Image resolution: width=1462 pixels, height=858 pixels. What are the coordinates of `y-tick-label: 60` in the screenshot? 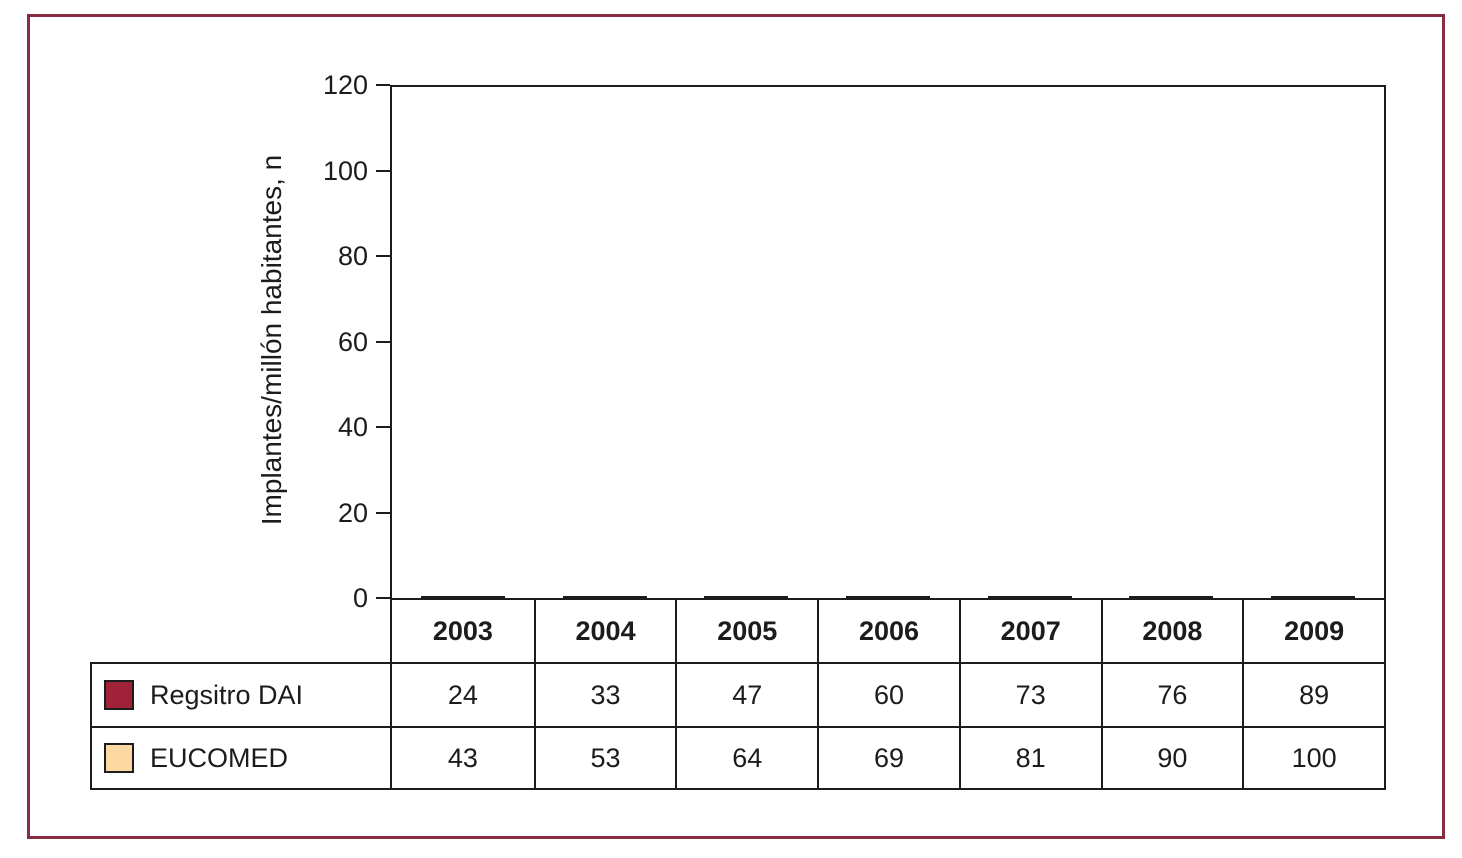 It's located at (352, 341).